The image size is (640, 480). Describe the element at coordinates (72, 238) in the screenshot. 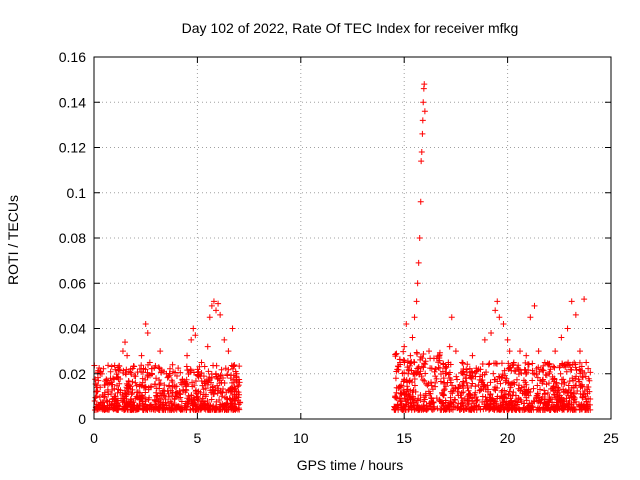

I see `y-tick-label: 0.08` at that location.